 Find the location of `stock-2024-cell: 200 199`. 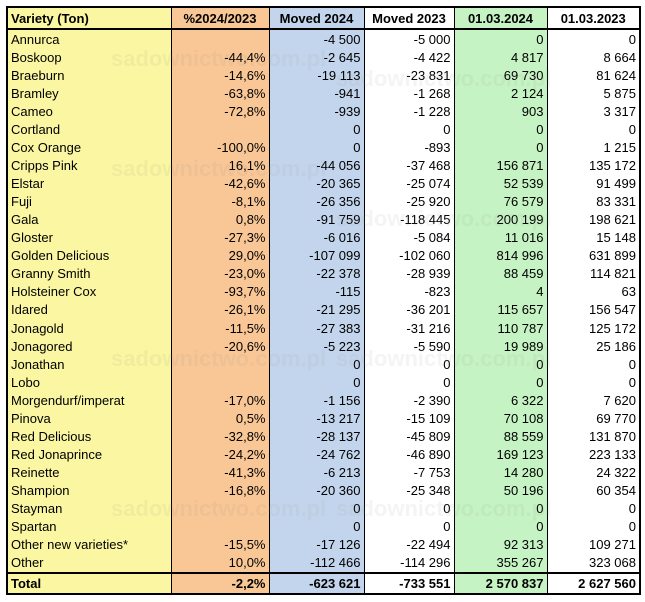

stock-2024-cell: 200 199 is located at coordinates (501, 219).